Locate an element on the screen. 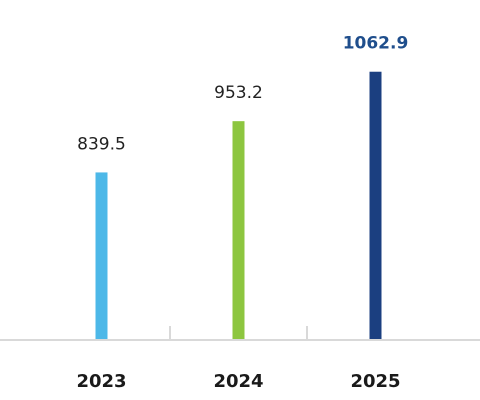 This screenshot has height=400, width=480. x-tick-label: 2024 is located at coordinates (238, 381).